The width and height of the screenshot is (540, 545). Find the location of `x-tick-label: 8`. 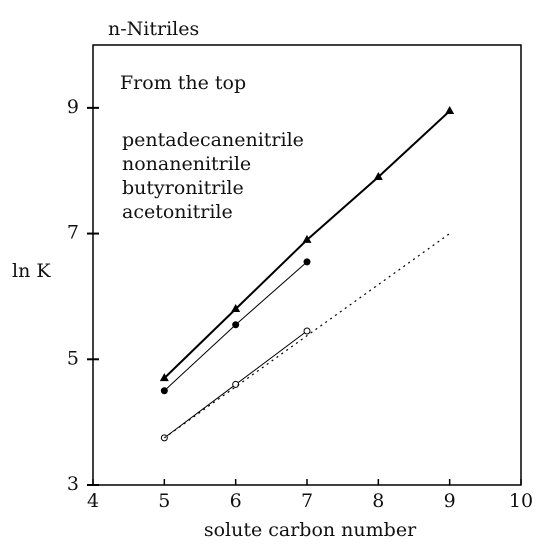

x-tick-label: 8 is located at coordinates (378, 501).